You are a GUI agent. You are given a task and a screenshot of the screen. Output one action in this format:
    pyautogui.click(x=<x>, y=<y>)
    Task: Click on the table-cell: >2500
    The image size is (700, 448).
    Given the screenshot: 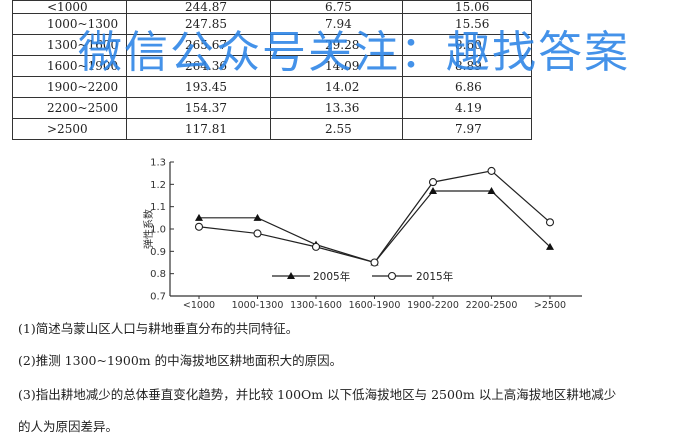 What is the action you would take?
    pyautogui.click(x=69, y=129)
    